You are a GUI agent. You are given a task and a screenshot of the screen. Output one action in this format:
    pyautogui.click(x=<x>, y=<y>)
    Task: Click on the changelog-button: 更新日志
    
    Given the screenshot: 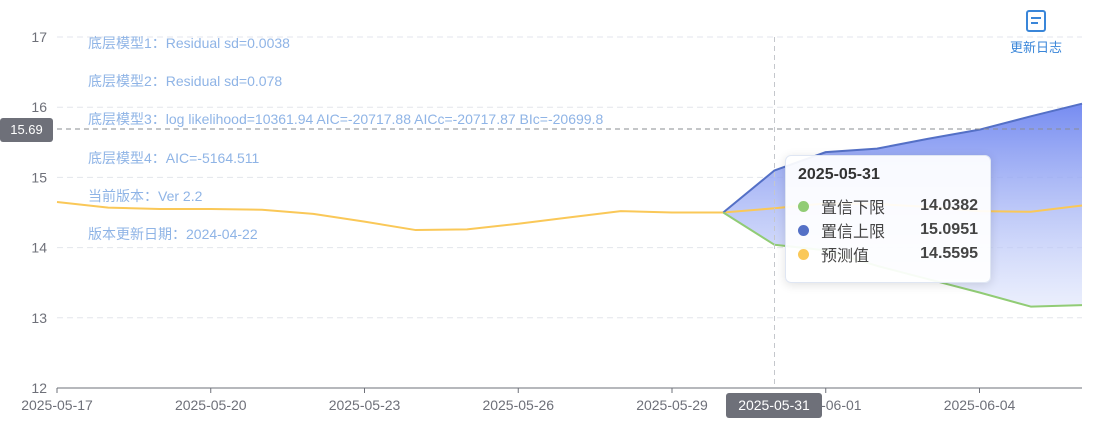 What is the action you would take?
    pyautogui.click(x=1036, y=33)
    